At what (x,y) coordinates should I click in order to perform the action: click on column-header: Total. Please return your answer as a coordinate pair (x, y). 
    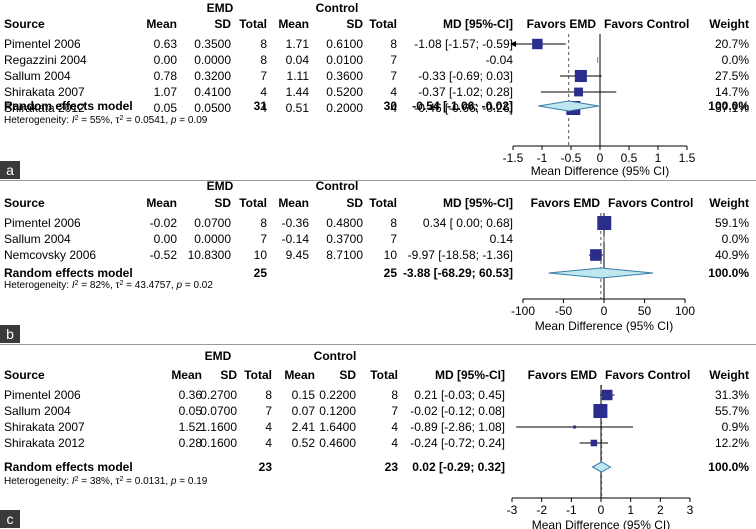
    Looking at the image, I should click on (383, 203).